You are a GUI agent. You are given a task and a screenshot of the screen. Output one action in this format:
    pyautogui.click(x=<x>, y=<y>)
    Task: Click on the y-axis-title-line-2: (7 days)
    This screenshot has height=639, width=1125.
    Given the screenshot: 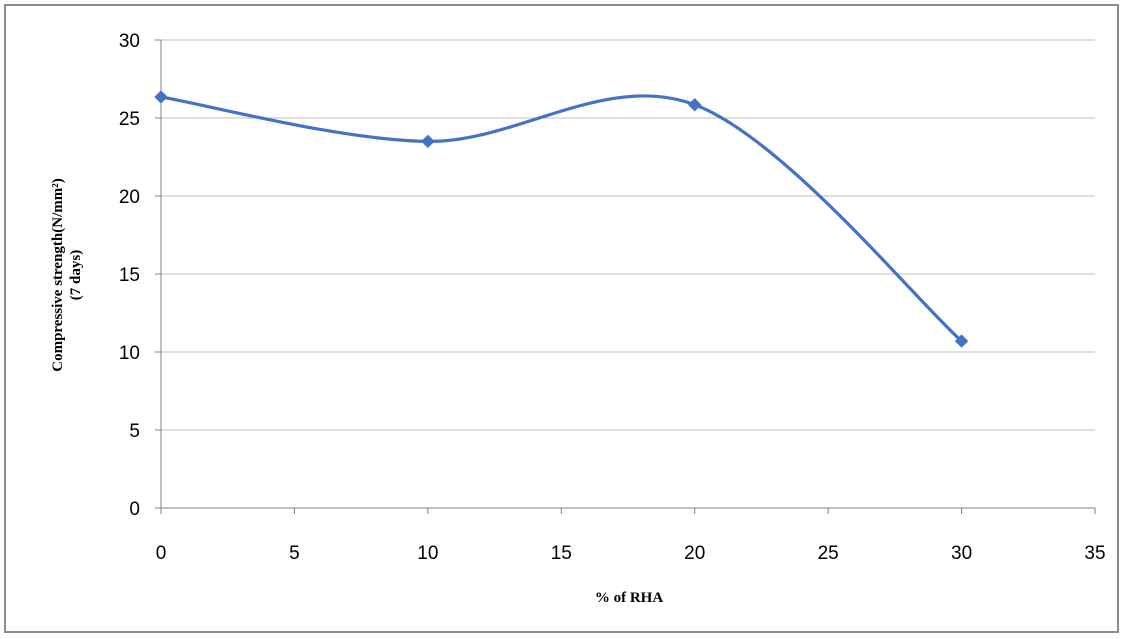 What is the action you would take?
    pyautogui.click(x=76, y=275)
    